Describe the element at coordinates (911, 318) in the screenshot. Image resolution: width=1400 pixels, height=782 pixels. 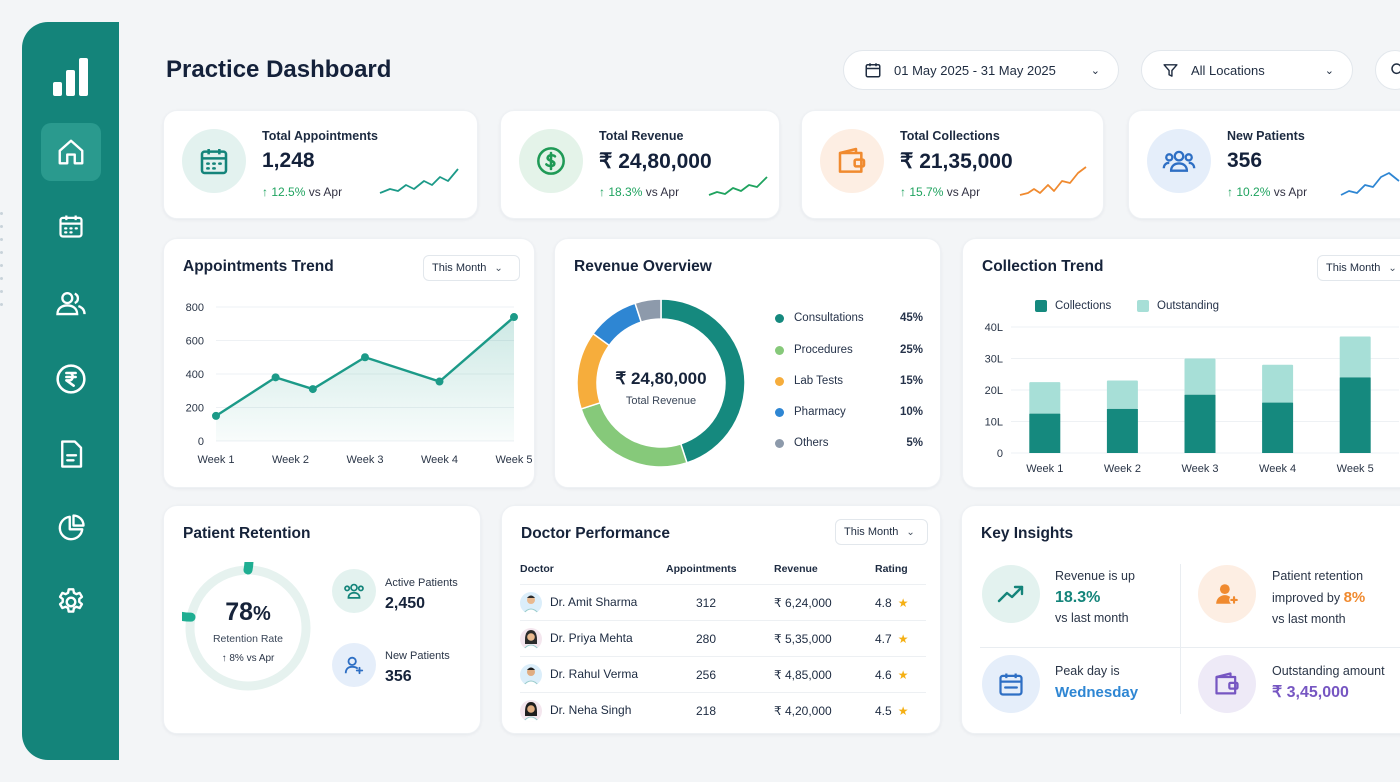
I see `legend-pct: 45%` at that location.